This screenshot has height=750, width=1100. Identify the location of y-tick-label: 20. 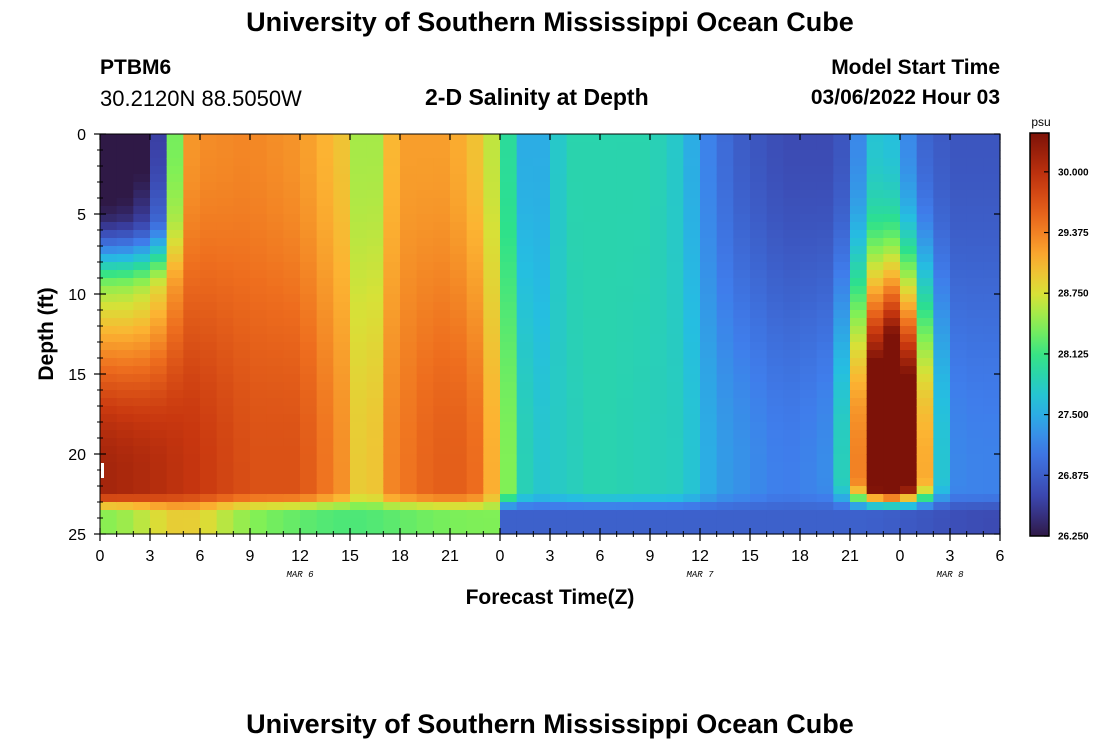
(77, 455).